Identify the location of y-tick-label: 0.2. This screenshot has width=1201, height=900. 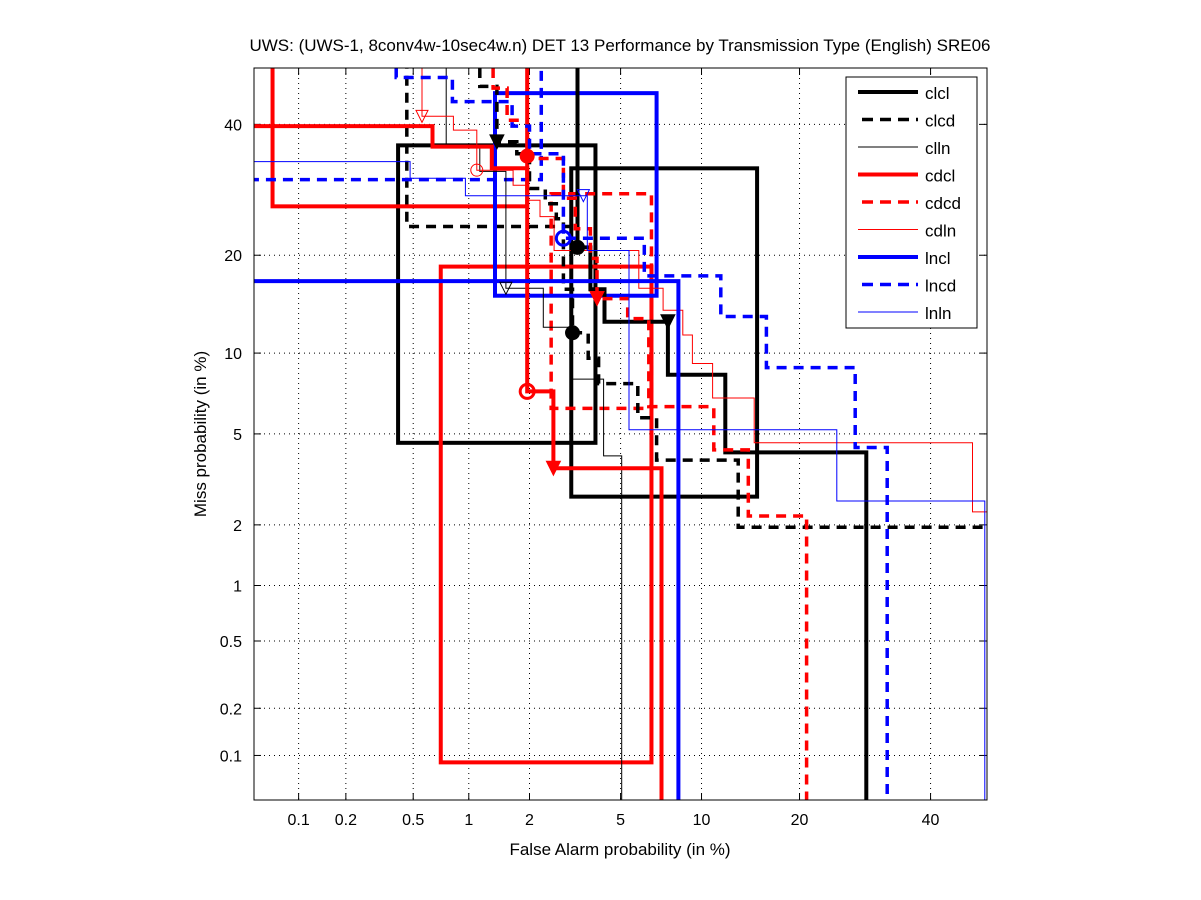
(231, 709).